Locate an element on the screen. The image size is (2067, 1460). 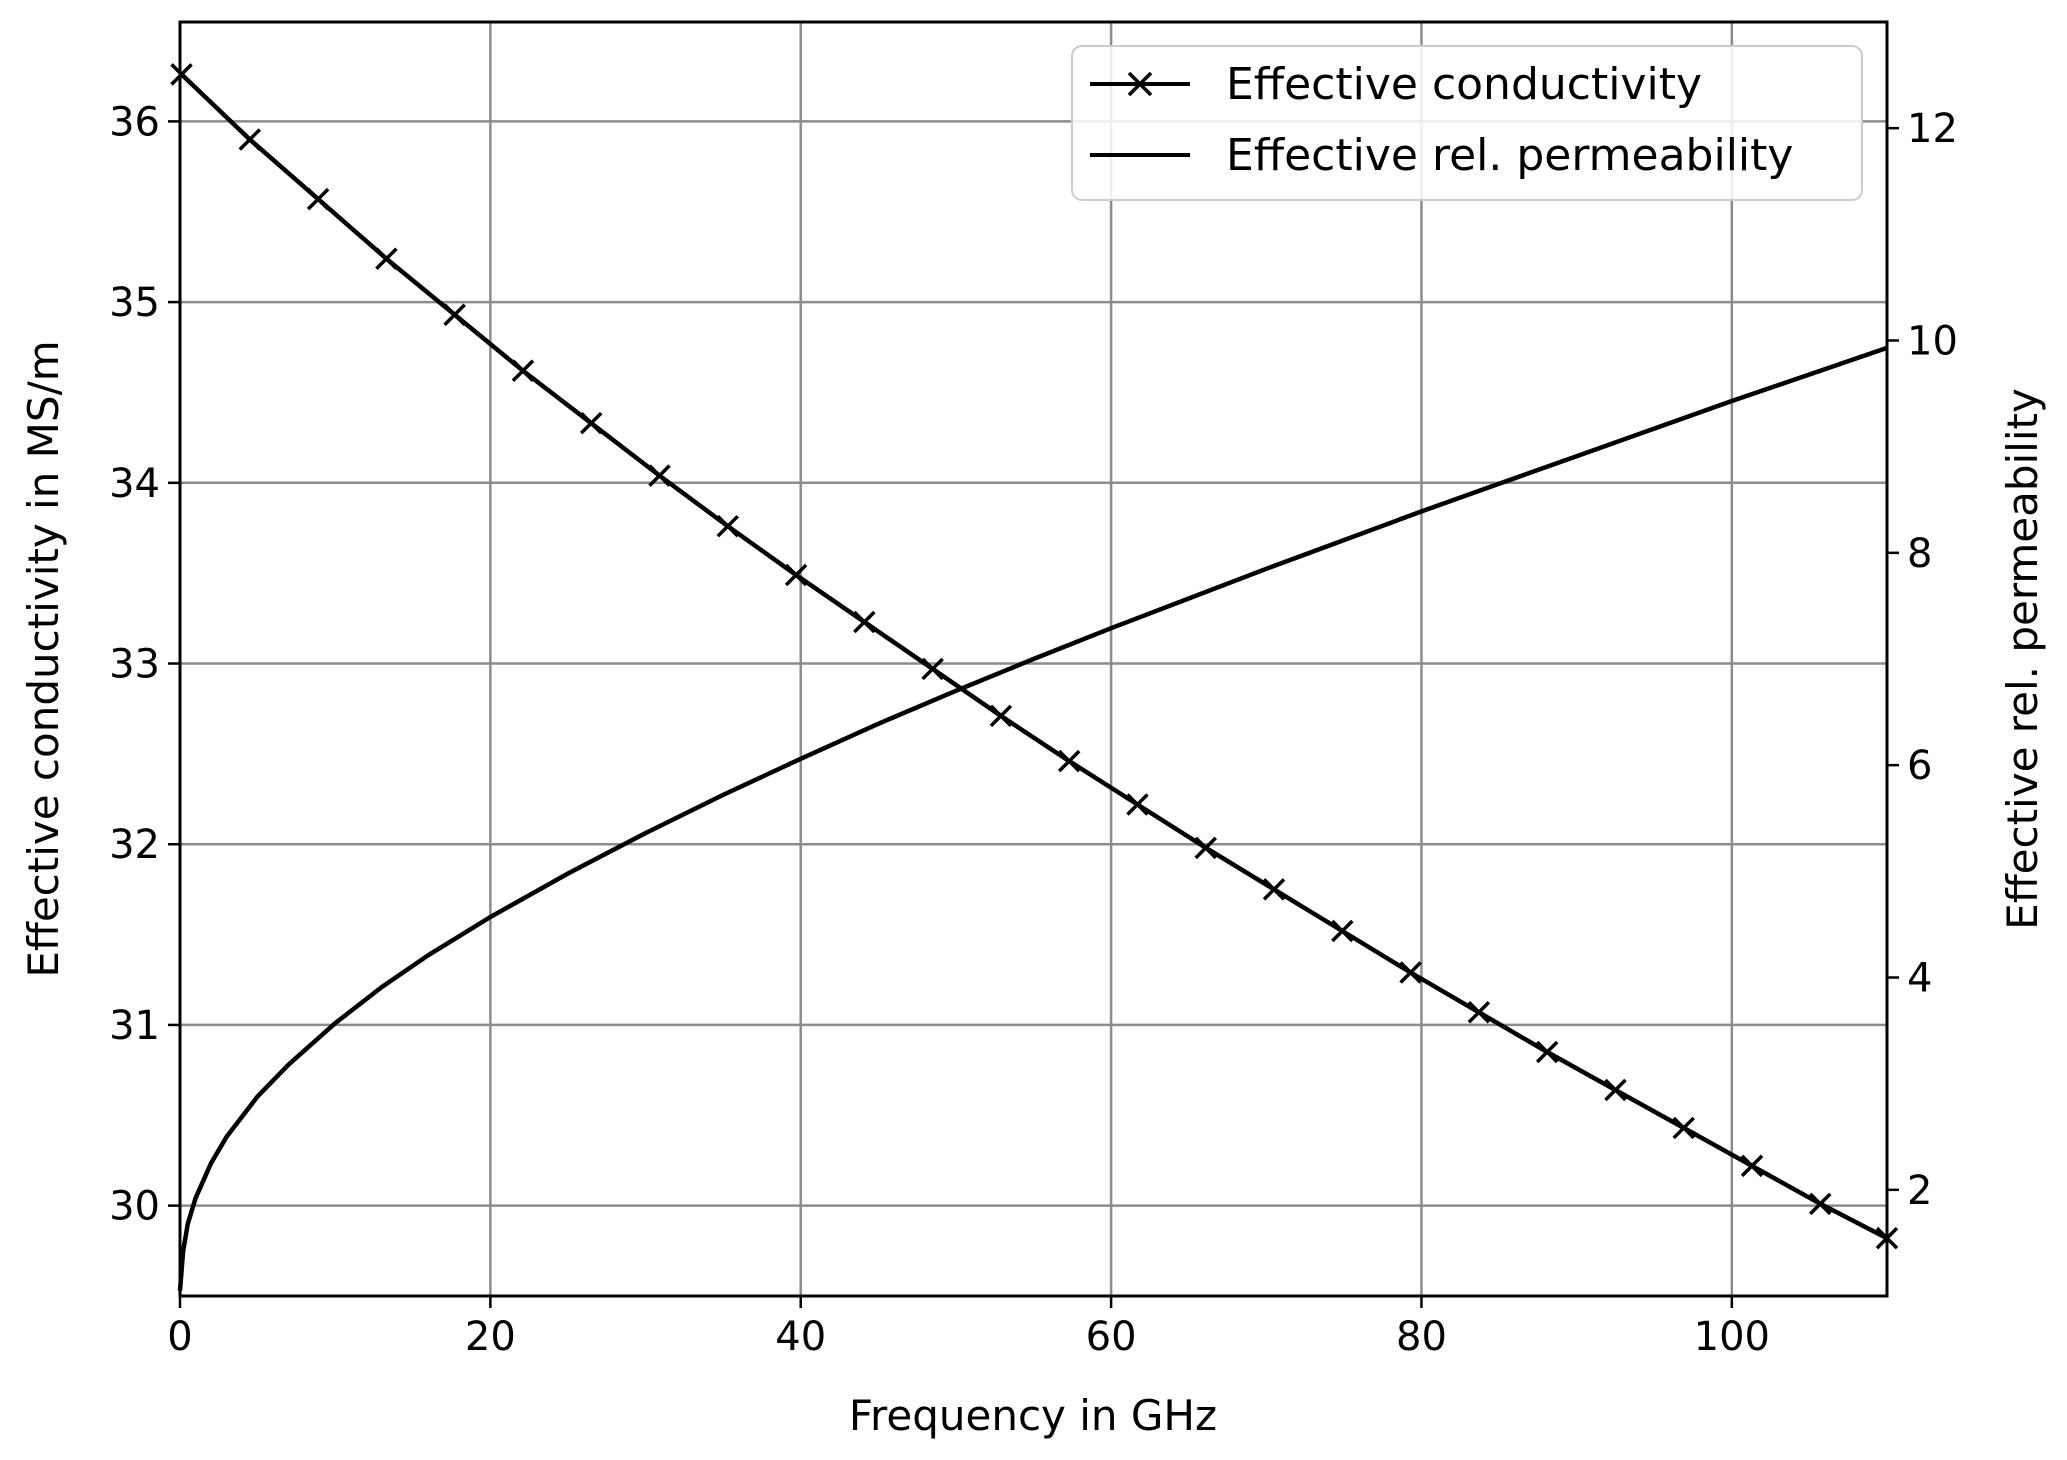
y-left-tick-label: 33 is located at coordinates (134, 665).